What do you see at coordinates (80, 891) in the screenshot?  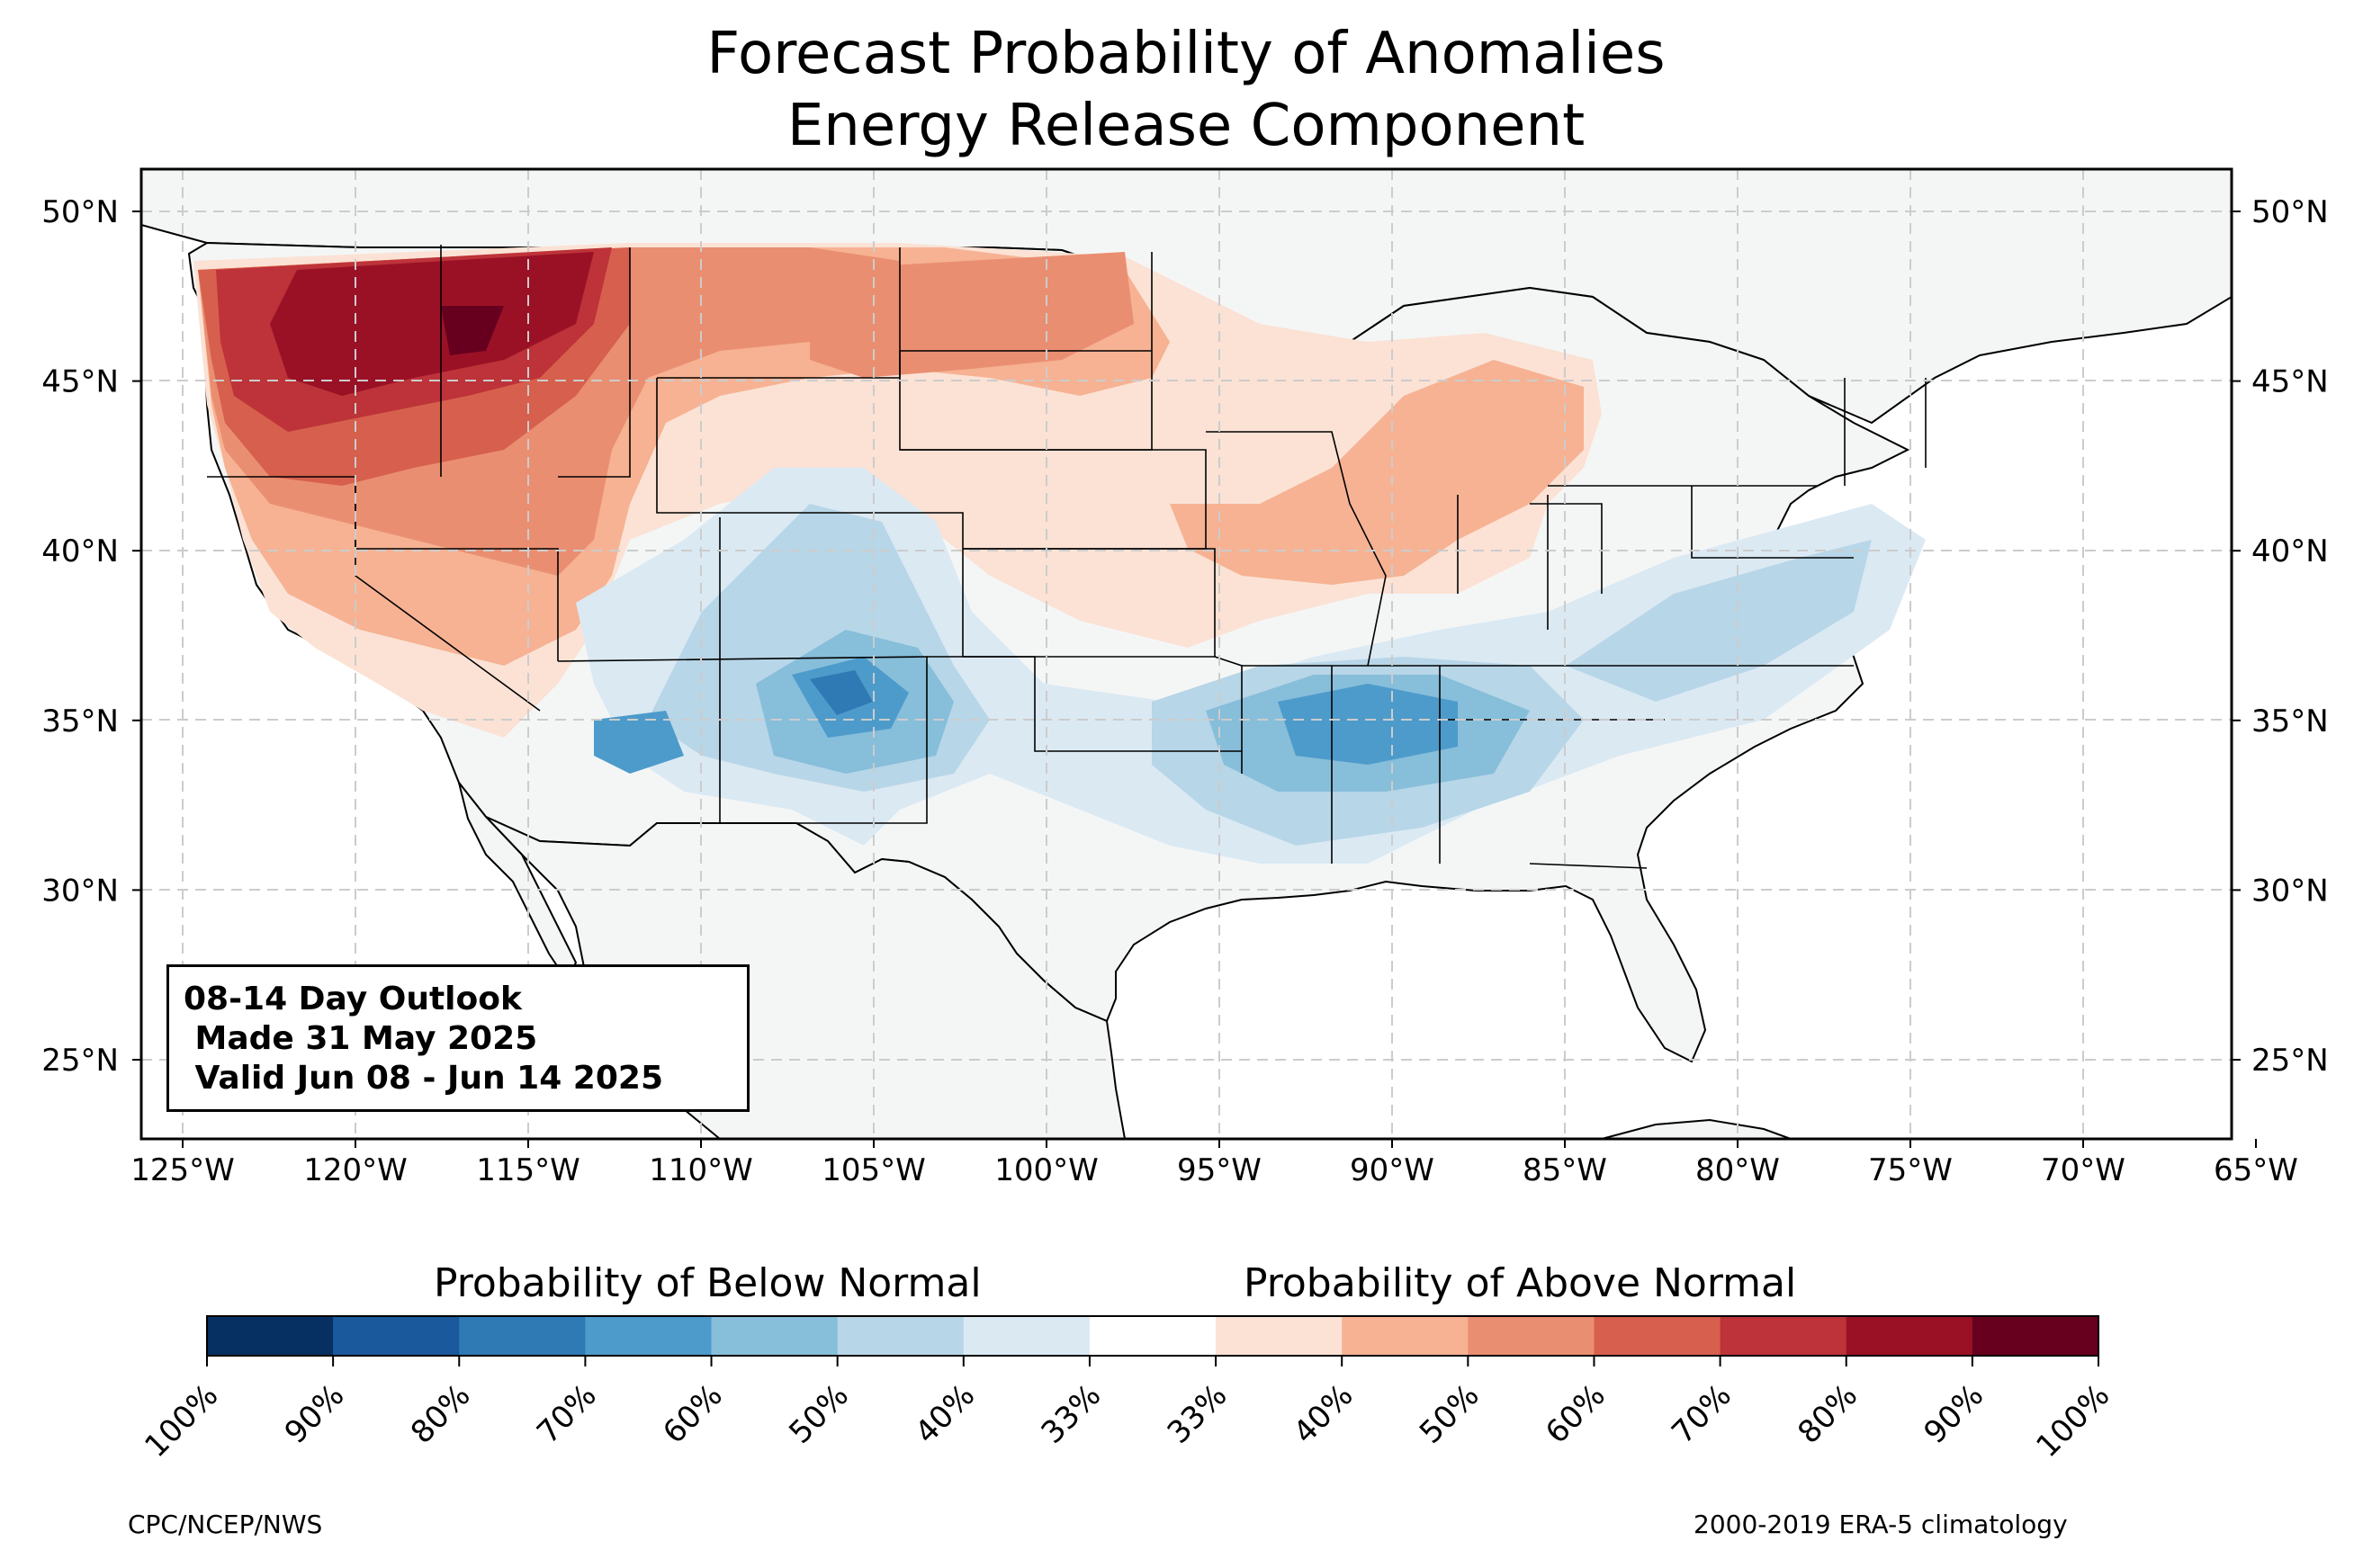 I see `lat-tick-label-left: 30°N` at bounding box center [80, 891].